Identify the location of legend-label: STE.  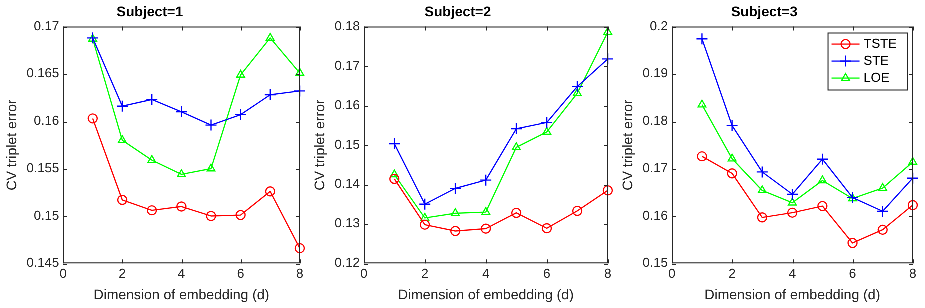
(877, 60).